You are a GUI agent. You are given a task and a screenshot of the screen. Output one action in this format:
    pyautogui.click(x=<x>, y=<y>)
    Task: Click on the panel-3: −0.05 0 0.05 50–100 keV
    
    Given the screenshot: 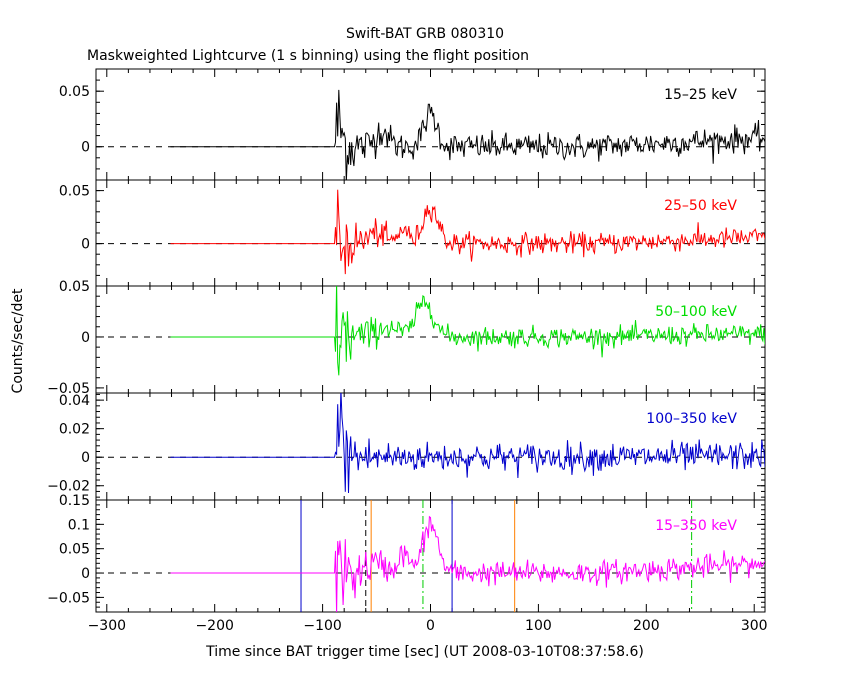 What is the action you would take?
    pyautogui.click(x=406, y=338)
    